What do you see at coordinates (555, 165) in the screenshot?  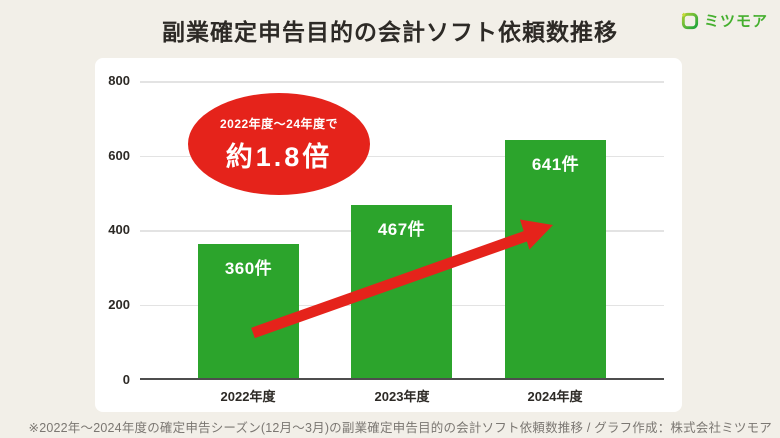 I see `bar-value-label: 641件` at bounding box center [555, 165].